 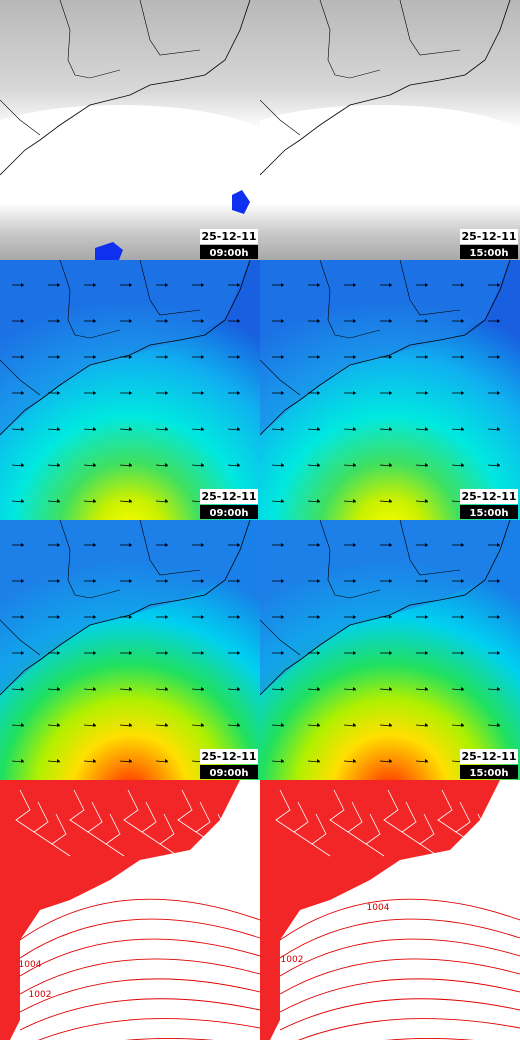 I want to click on time-label: 15:00h, so click(x=489, y=773).